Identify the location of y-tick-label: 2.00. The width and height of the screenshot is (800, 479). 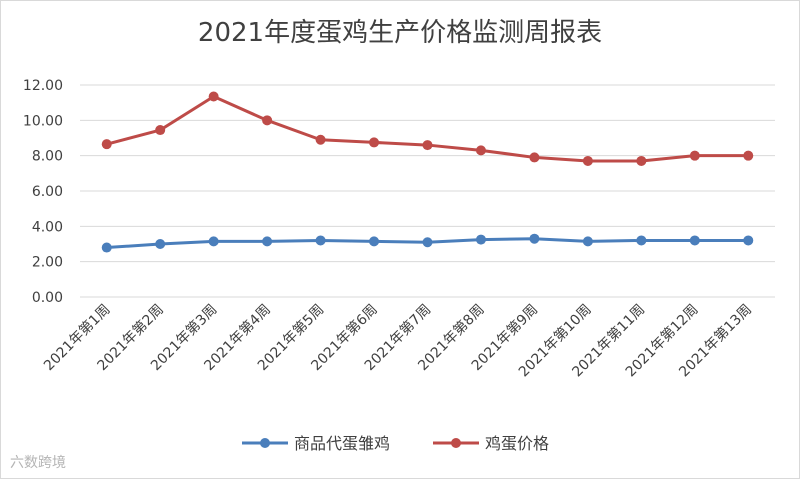
(47, 263).